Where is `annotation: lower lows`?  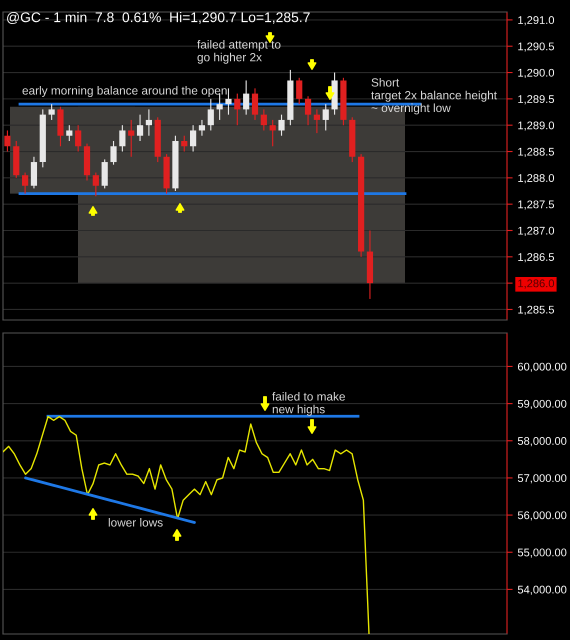 annotation: lower lows is located at coordinates (135, 522).